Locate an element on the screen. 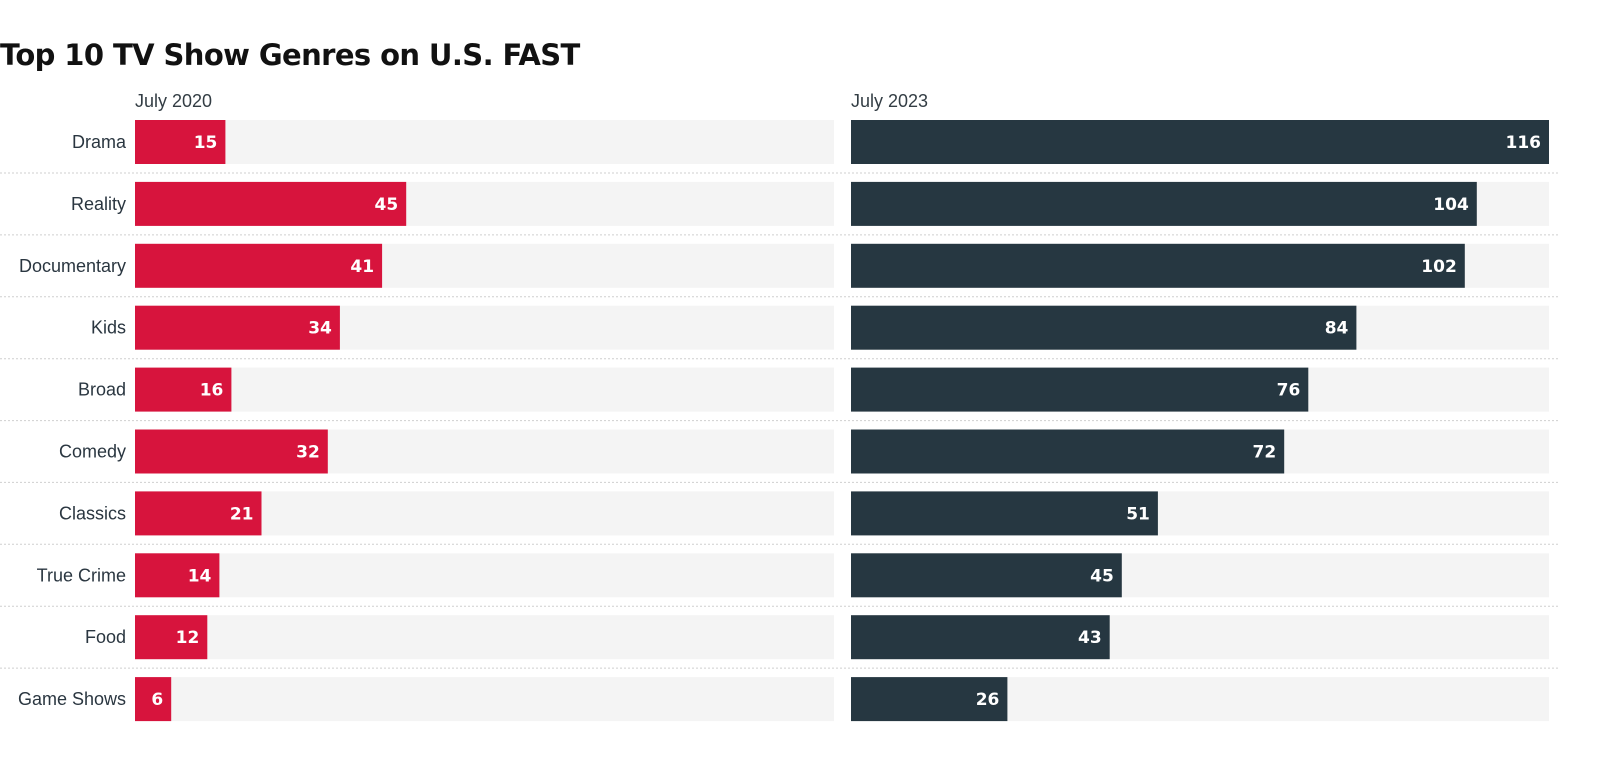 The image size is (1600, 769). data-label-july-2020-documentary: 41 is located at coordinates (362, 267).